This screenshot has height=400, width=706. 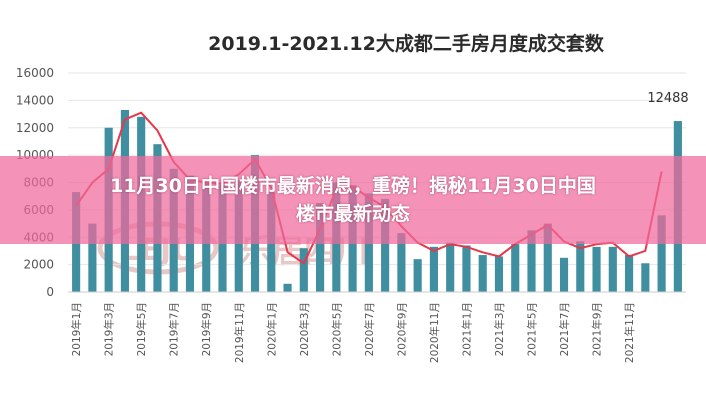 What do you see at coordinates (466, 329) in the screenshot?
I see `x-tick-label: 2021年1月` at bounding box center [466, 329].